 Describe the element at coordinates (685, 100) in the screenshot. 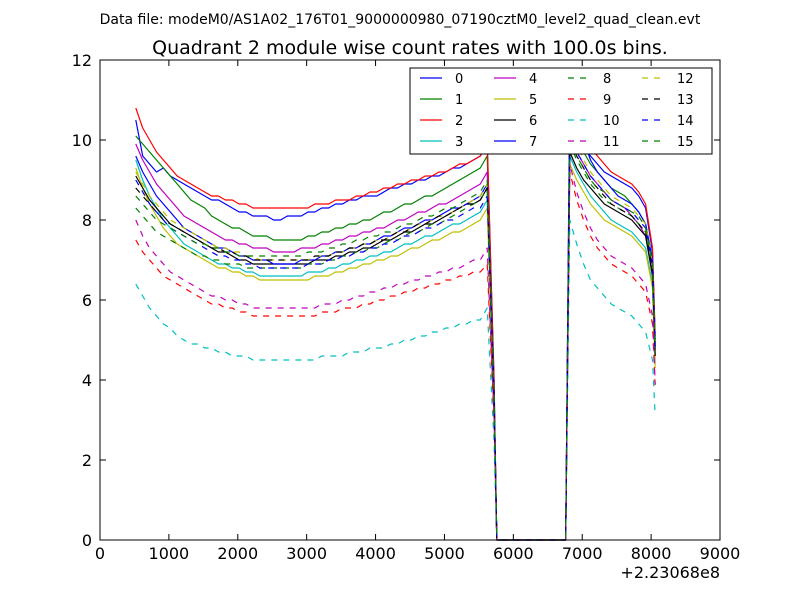

I see `legend-label-13: 13` at that location.